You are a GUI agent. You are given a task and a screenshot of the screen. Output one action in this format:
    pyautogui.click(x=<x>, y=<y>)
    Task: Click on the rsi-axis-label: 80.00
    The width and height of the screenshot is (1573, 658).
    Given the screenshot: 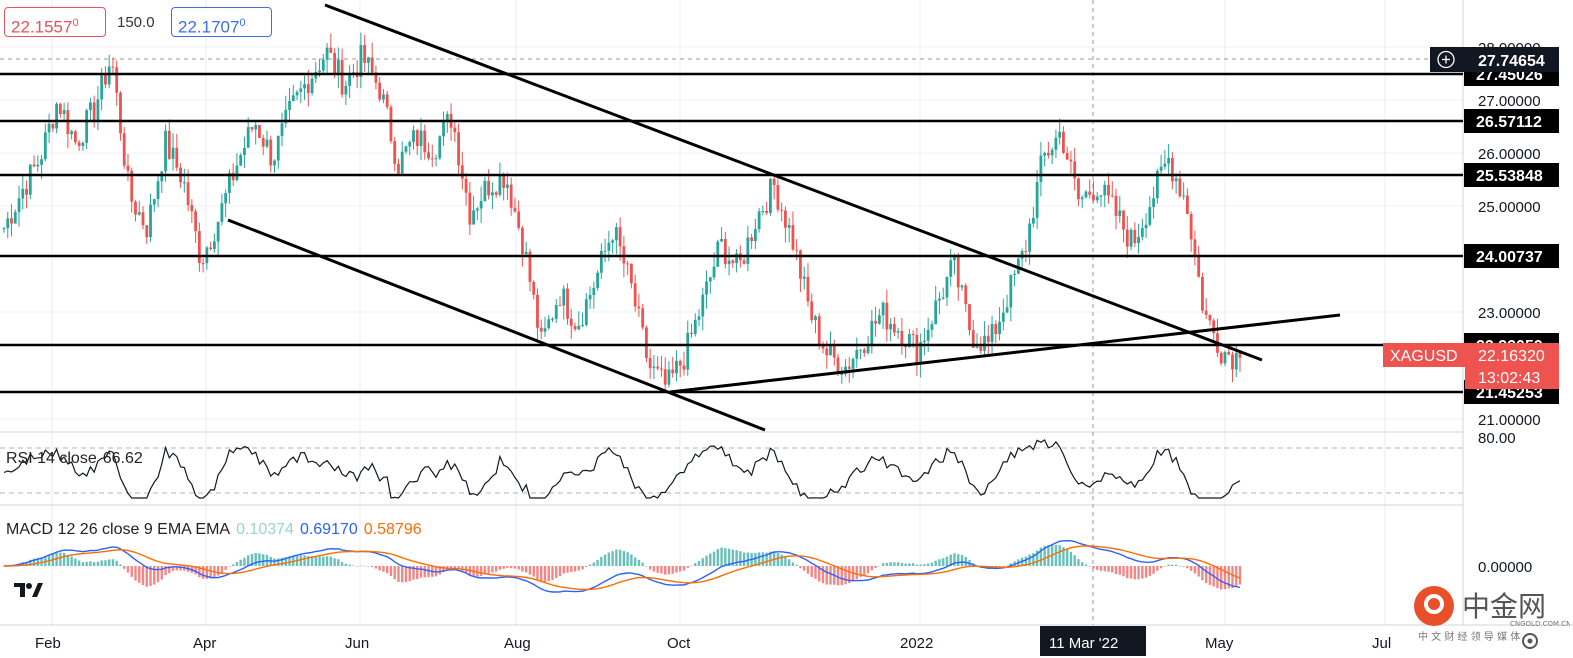 What is the action you would take?
    pyautogui.click(x=1497, y=438)
    